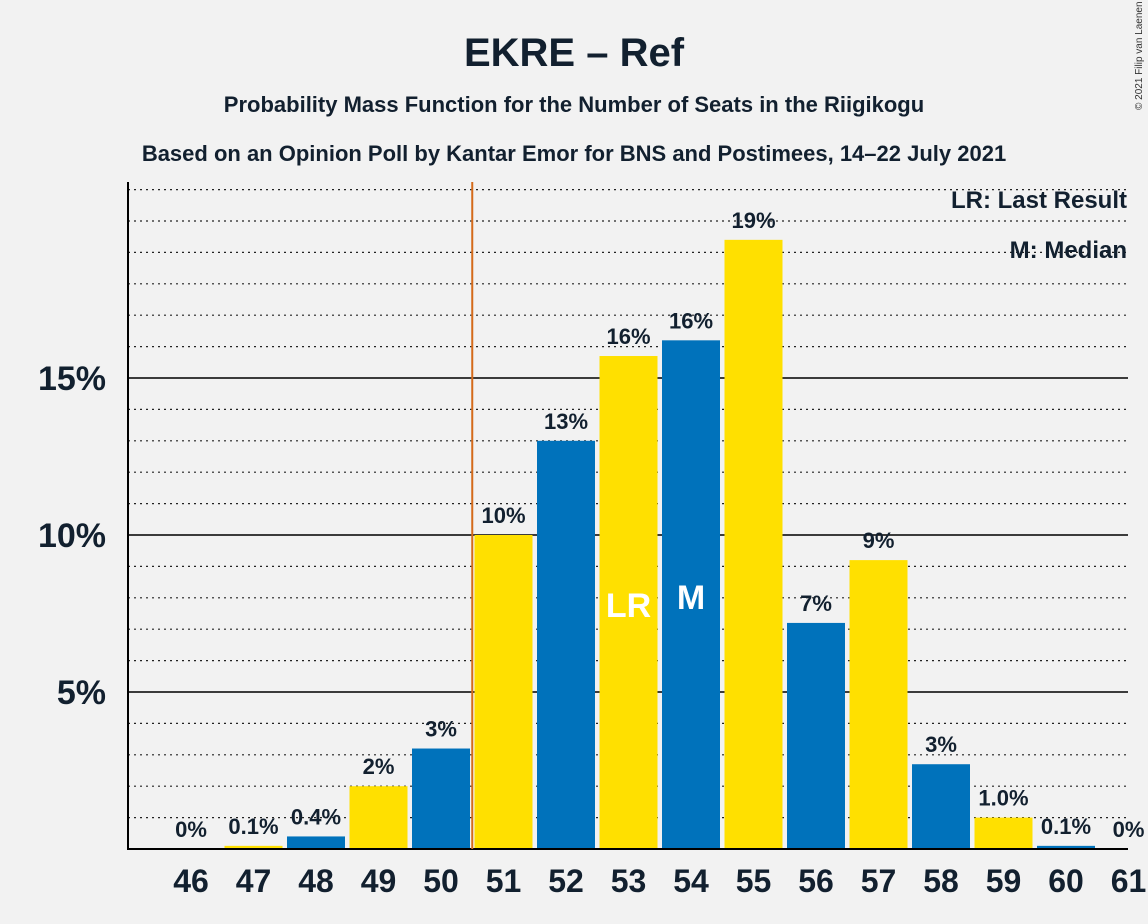 This screenshot has width=1148, height=924. What do you see at coordinates (191, 881) in the screenshot?
I see `x-tick-label: 46` at bounding box center [191, 881].